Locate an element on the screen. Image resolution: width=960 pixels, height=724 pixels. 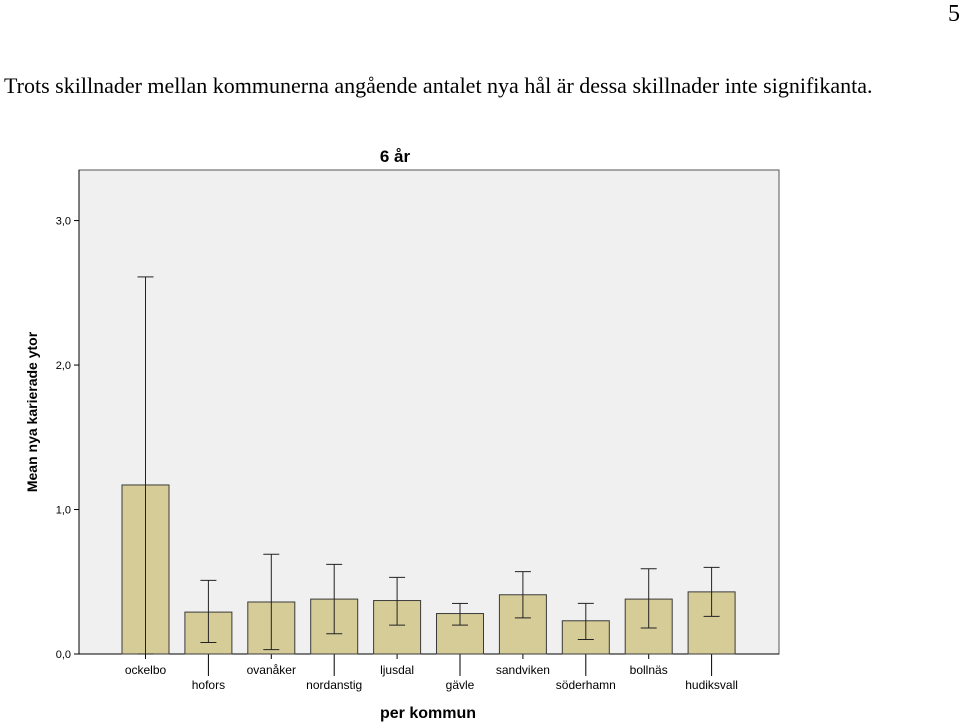
chart-title: 6 år is located at coordinates (395, 156).